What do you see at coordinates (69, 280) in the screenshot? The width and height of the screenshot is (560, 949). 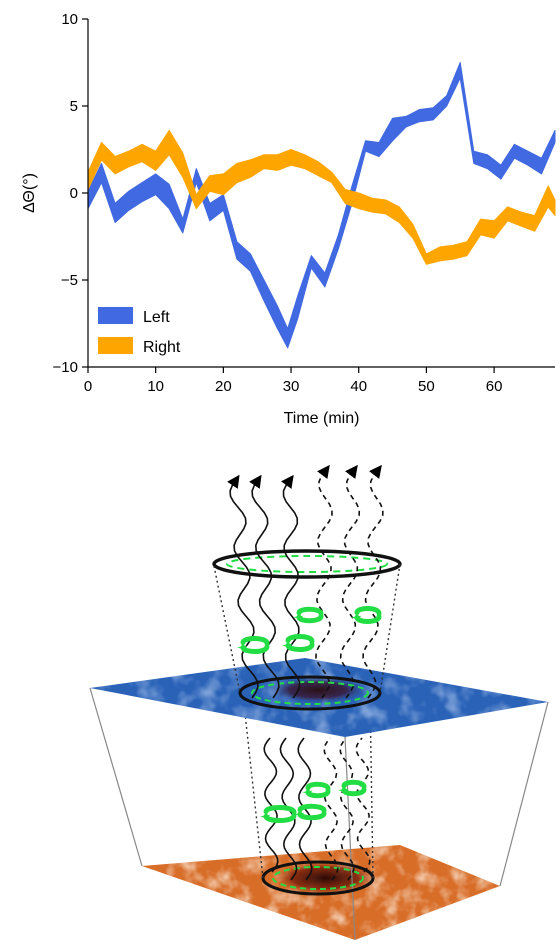 I see `y-tick-label: −5` at bounding box center [69, 280].